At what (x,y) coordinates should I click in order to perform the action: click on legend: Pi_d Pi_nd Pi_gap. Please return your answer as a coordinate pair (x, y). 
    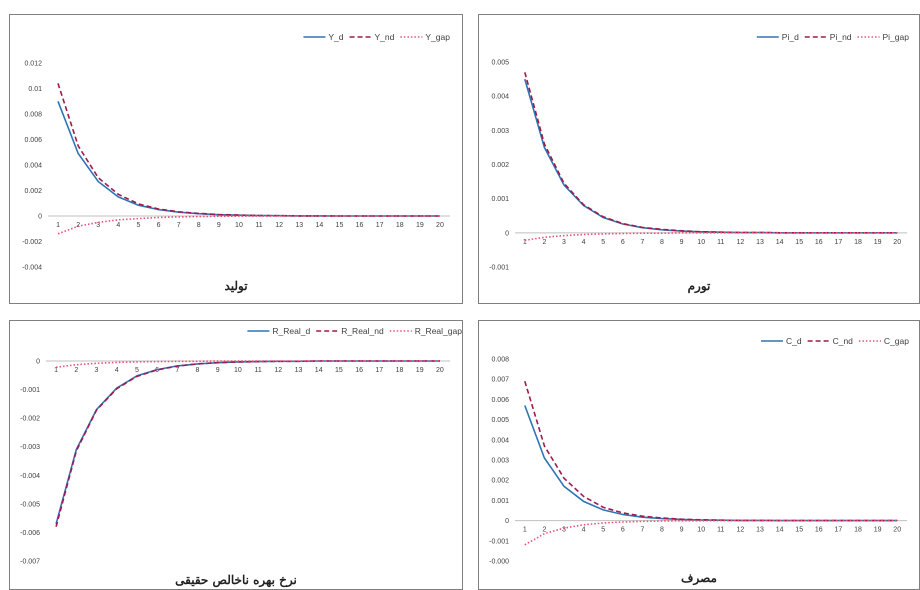
    Looking at the image, I should click on (832, 37).